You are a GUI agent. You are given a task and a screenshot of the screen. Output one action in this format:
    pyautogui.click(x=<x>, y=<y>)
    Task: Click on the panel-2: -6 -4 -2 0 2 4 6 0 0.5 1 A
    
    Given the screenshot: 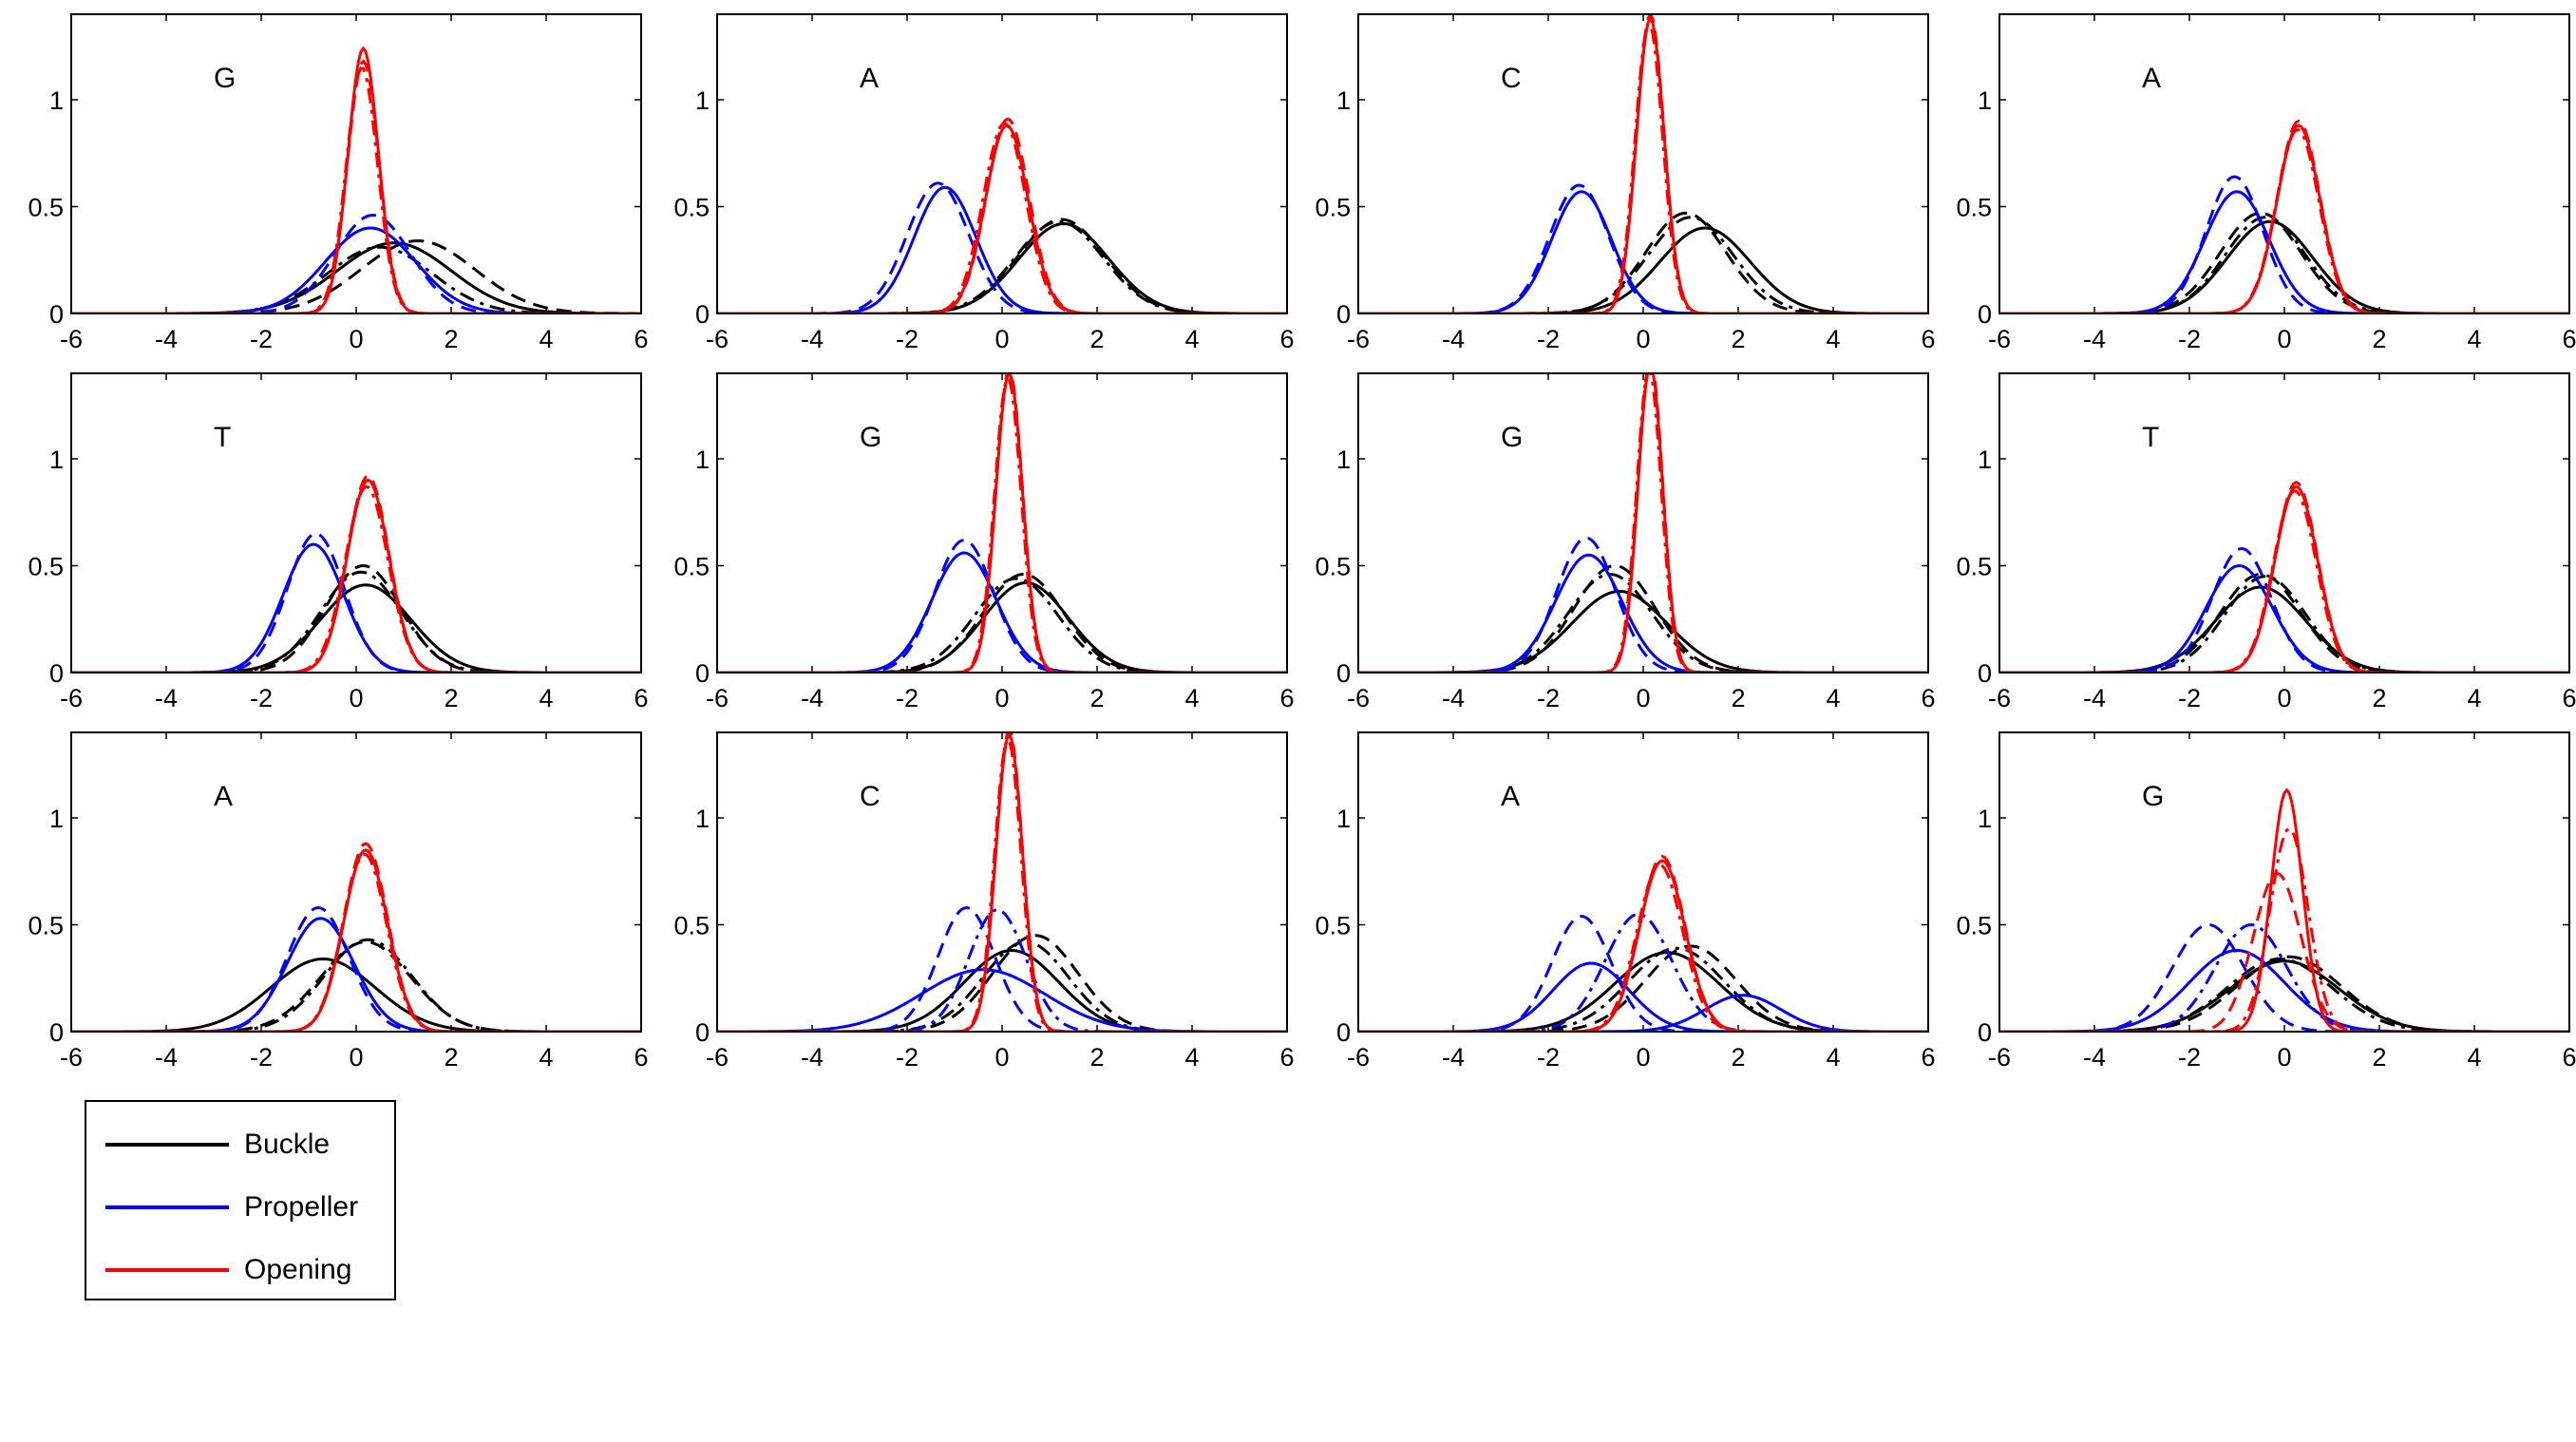 What is the action you would take?
    pyautogui.click(x=984, y=183)
    